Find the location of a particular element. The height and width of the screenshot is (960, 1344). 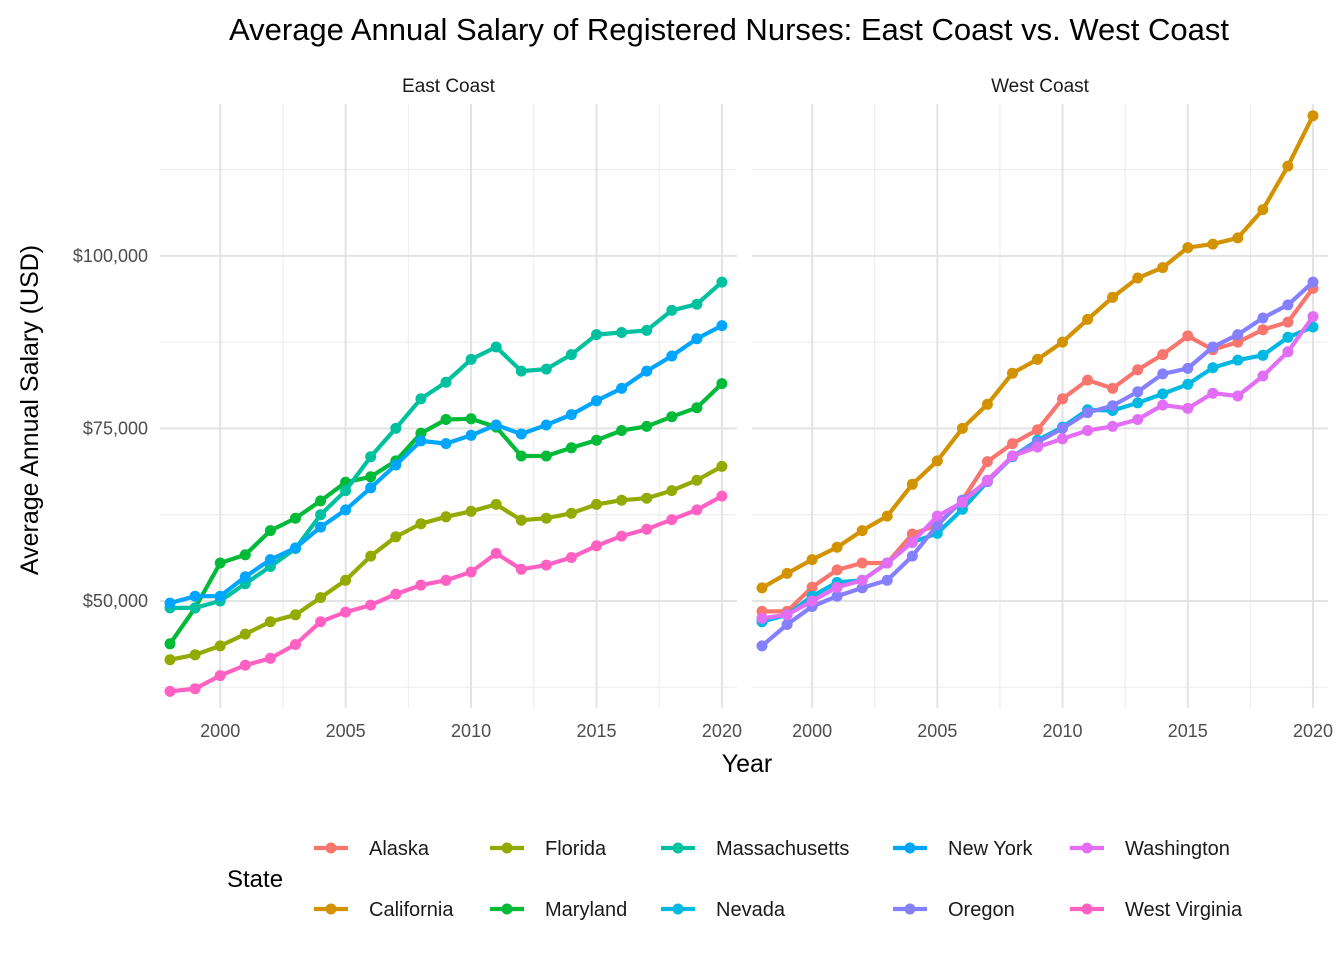

facet-strip-label: West Coast is located at coordinates (1040, 86).